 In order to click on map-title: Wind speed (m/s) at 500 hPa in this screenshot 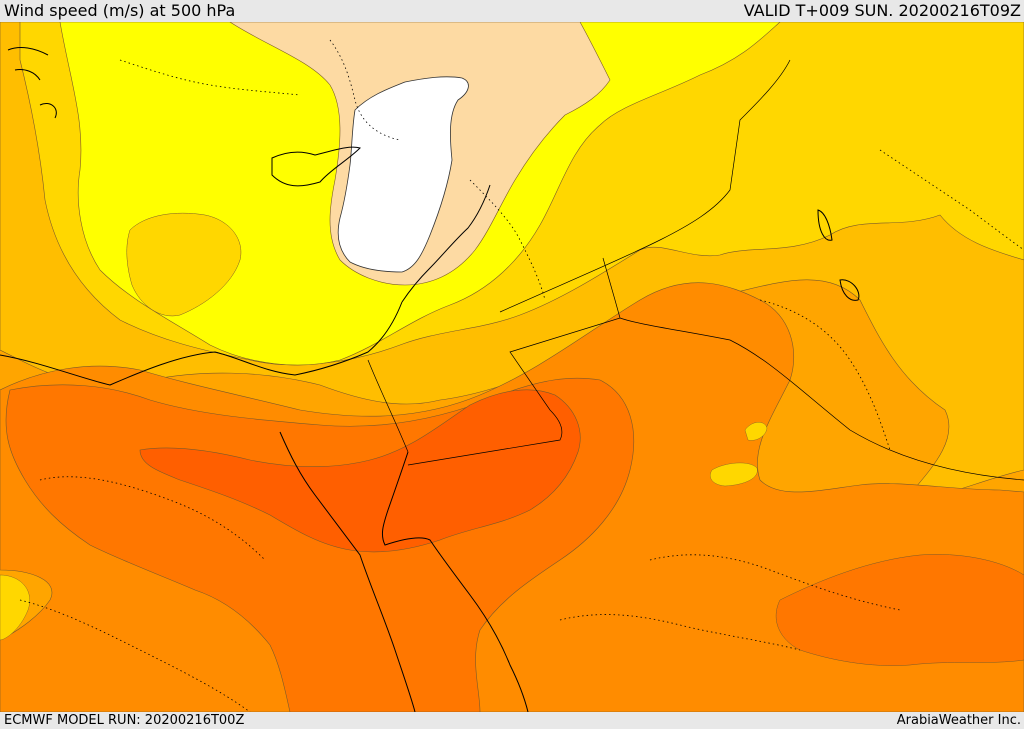, I will do `click(120, 10)`.